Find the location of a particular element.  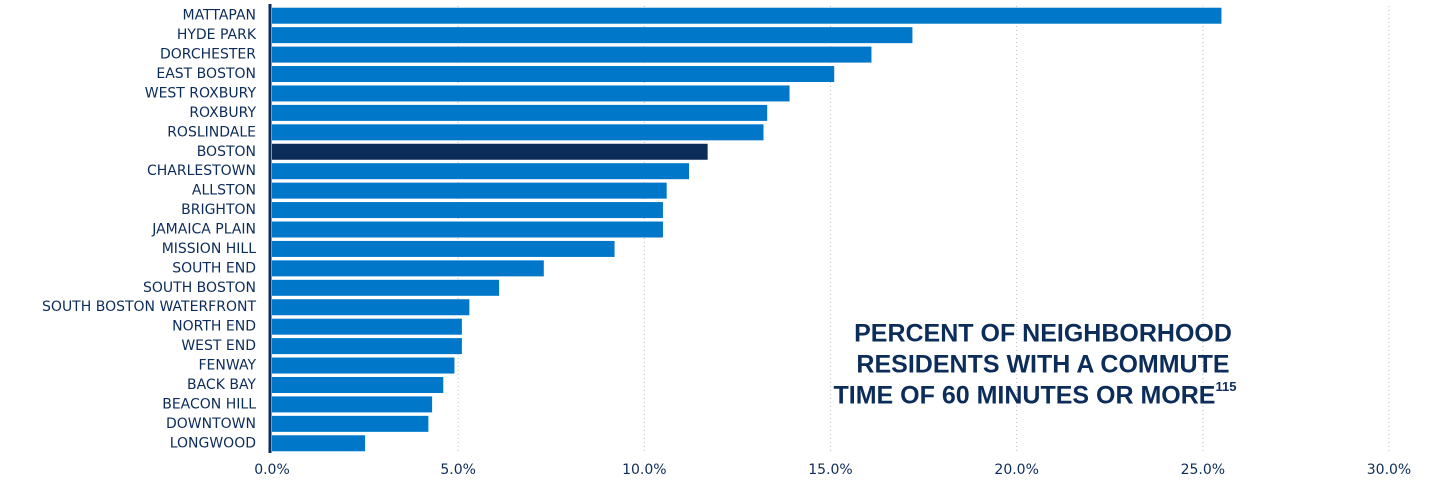

x-tick-label: 30.0% is located at coordinates (1389, 470).